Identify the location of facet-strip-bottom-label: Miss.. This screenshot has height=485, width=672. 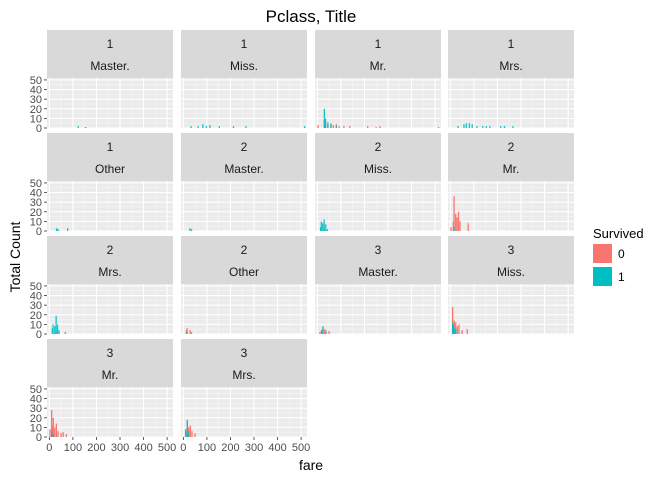
(511, 272).